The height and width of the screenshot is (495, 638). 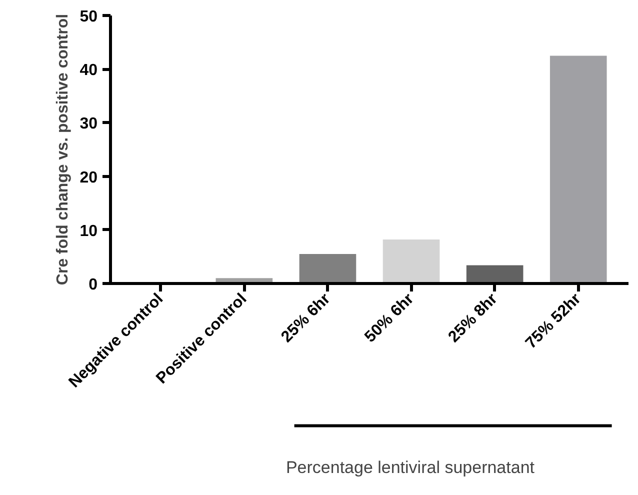 What do you see at coordinates (89, 17) in the screenshot?
I see `y-tick-label: 50` at bounding box center [89, 17].